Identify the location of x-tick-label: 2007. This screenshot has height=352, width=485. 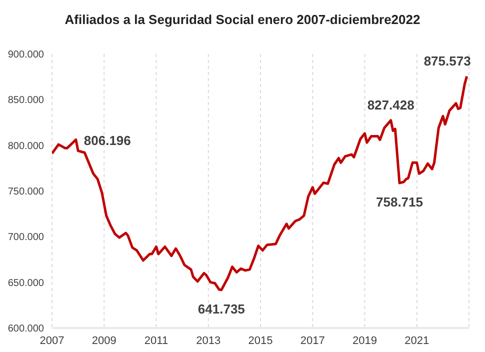
(52, 340).